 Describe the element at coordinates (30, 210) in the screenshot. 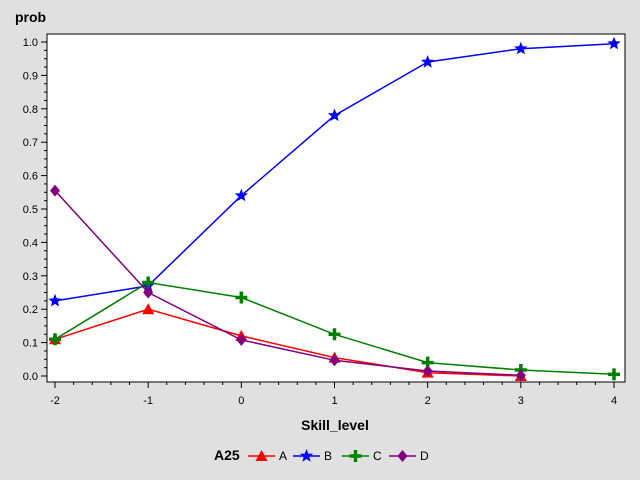

I see `y-tick-label: 0.5` at that location.